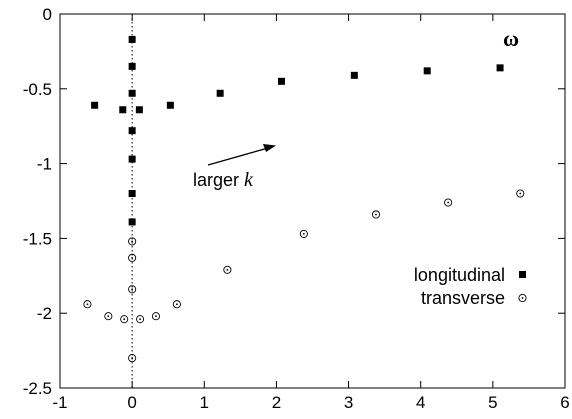  I want to click on y-tick-label: -1, so click(44, 164).